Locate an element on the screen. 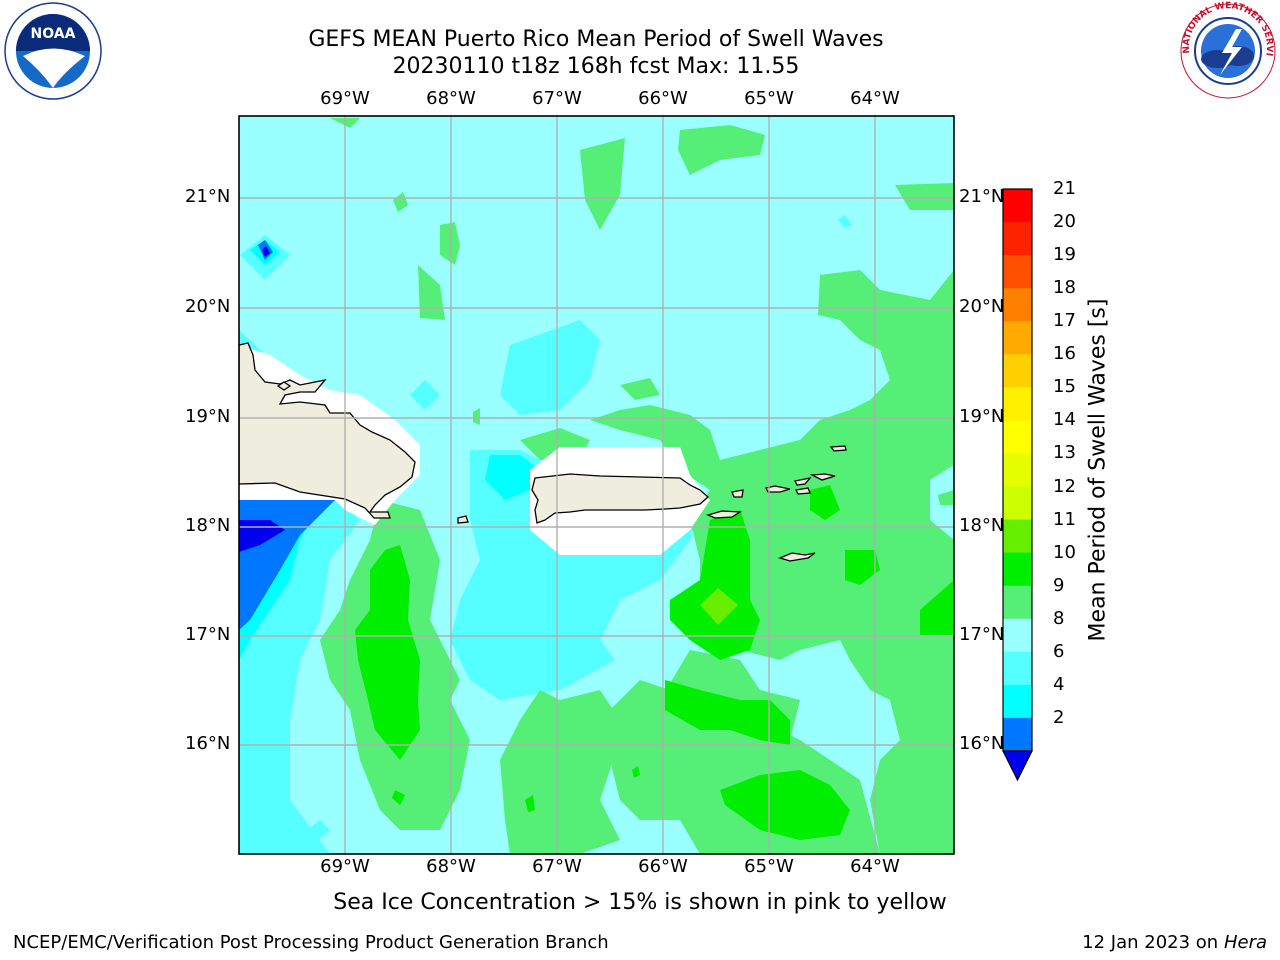 The height and width of the screenshot is (960, 1280). colorbar-tick-label: 16 is located at coordinates (1064, 354).